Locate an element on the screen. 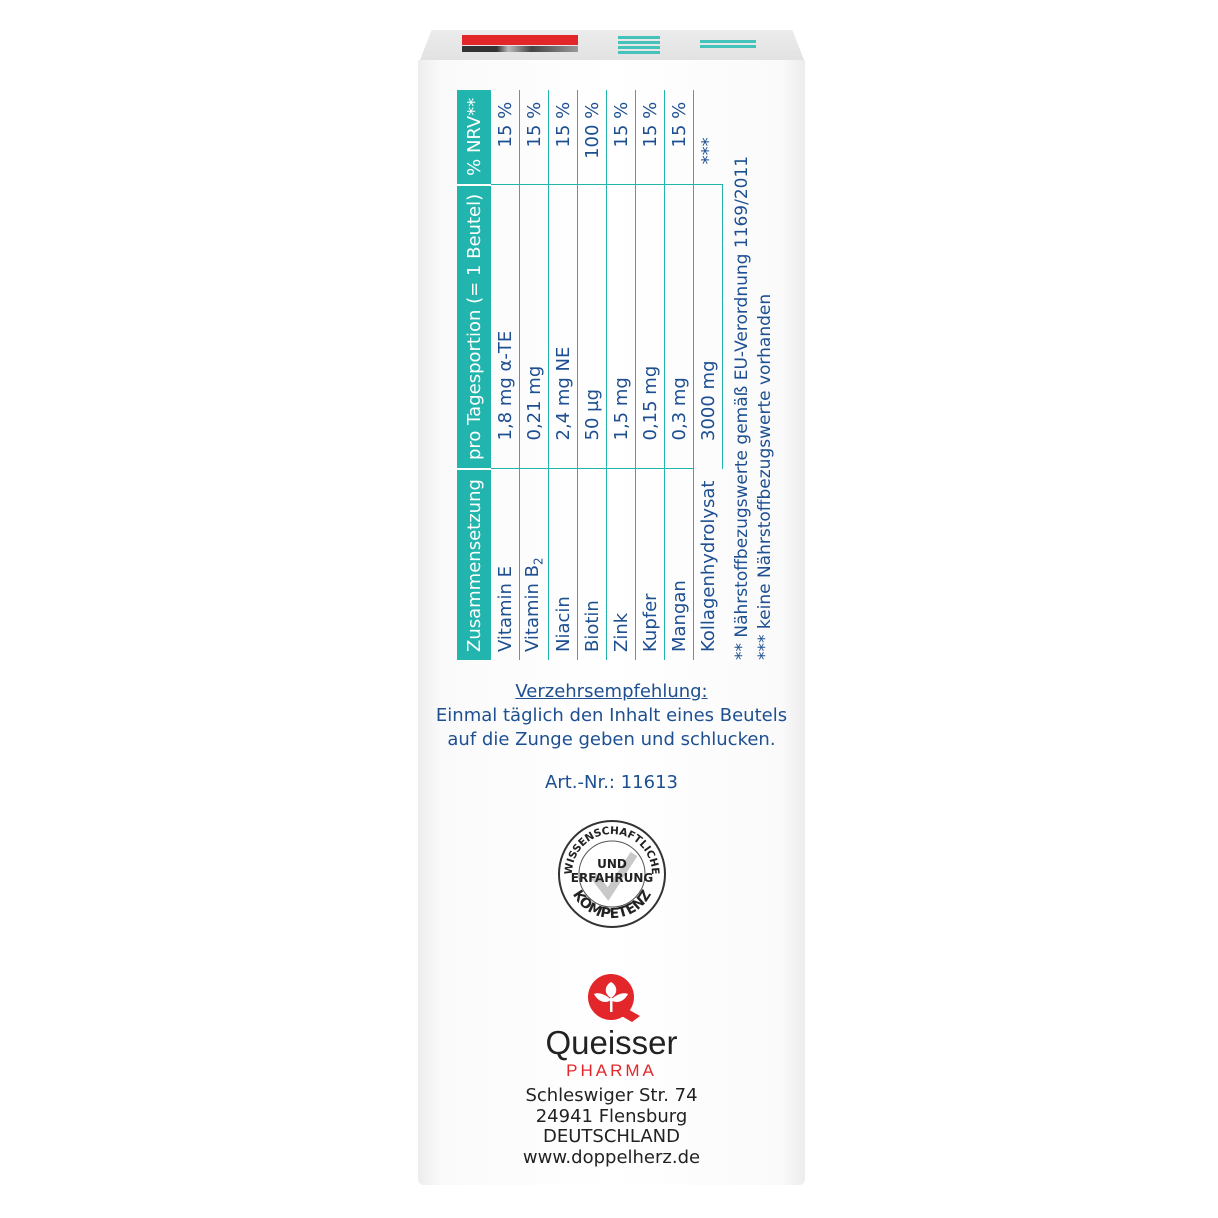 The height and width of the screenshot is (1218, 1218). brand-name: Queisser is located at coordinates (611, 1042).